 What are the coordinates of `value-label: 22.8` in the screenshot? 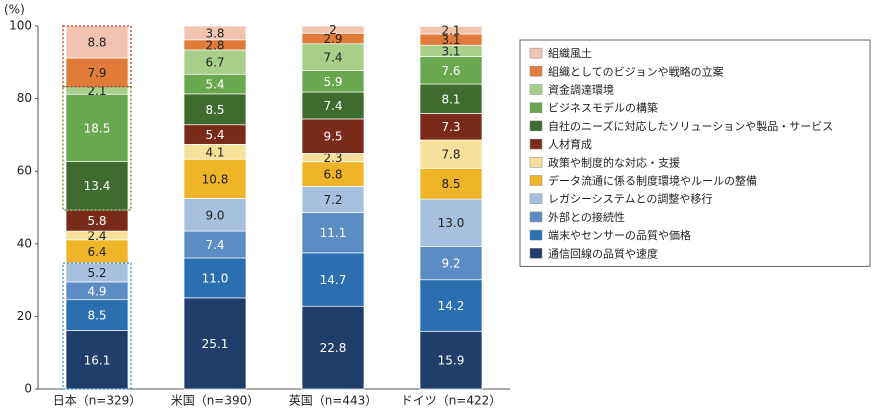 It's located at (333, 348).